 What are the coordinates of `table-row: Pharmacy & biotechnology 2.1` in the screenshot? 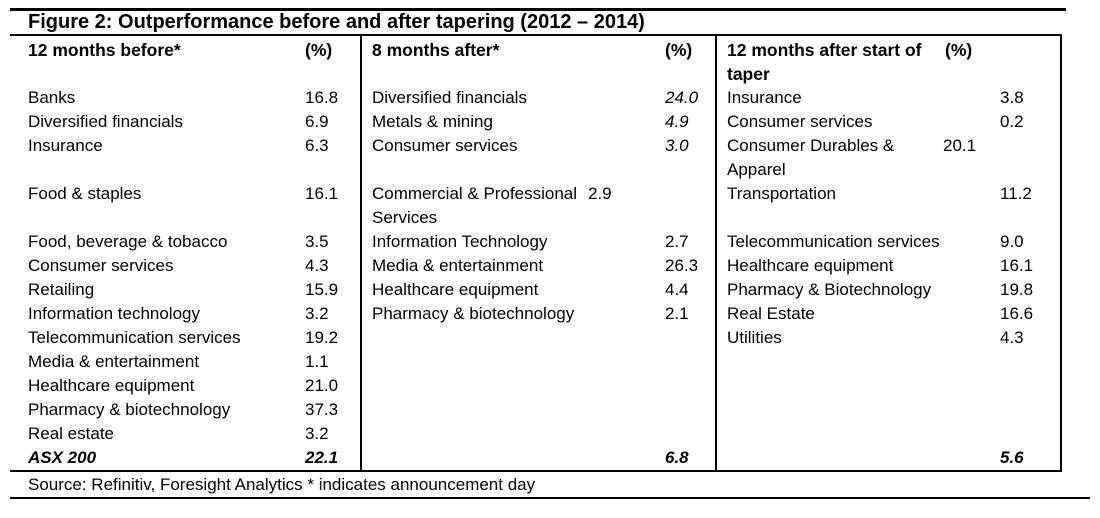 It's located at (543, 314).